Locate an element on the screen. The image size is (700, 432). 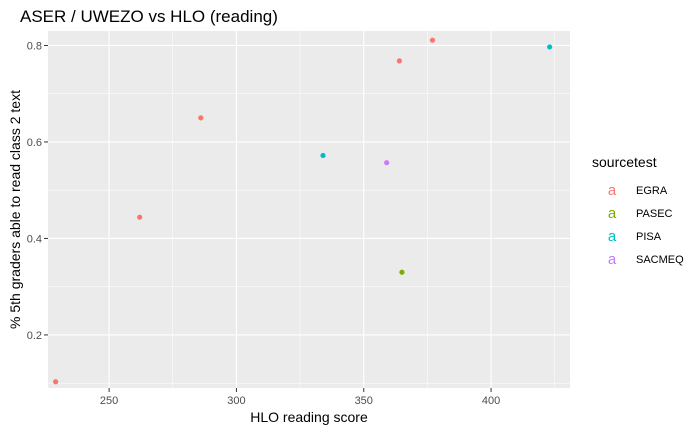
legend-key-egra: a is located at coordinates (612, 190).